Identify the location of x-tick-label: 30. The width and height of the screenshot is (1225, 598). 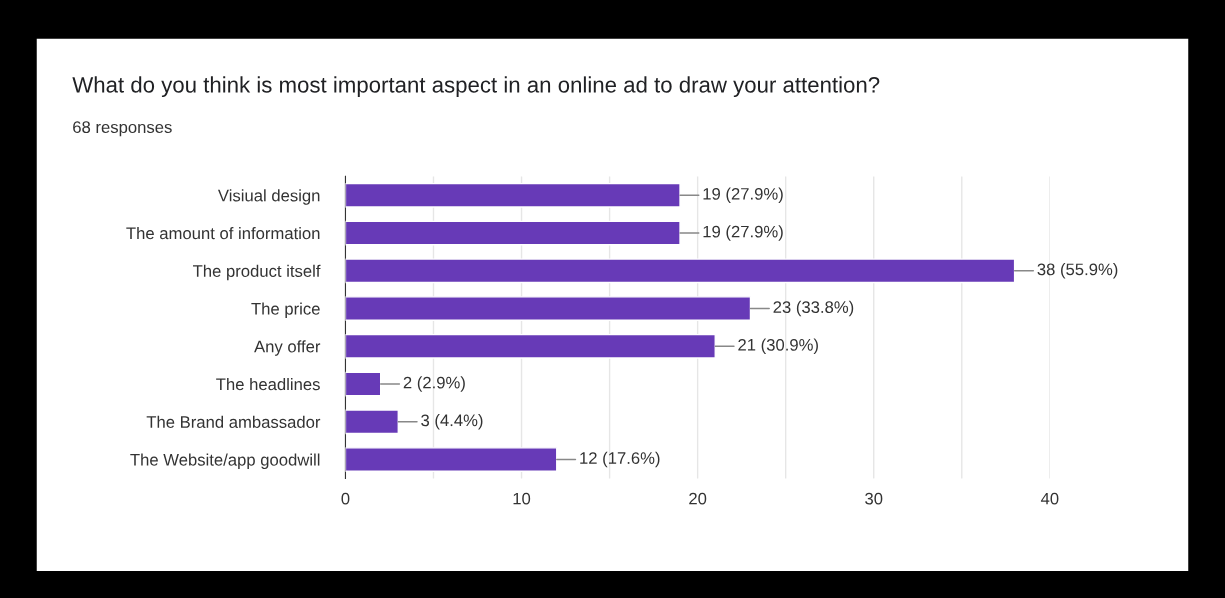
(874, 498).